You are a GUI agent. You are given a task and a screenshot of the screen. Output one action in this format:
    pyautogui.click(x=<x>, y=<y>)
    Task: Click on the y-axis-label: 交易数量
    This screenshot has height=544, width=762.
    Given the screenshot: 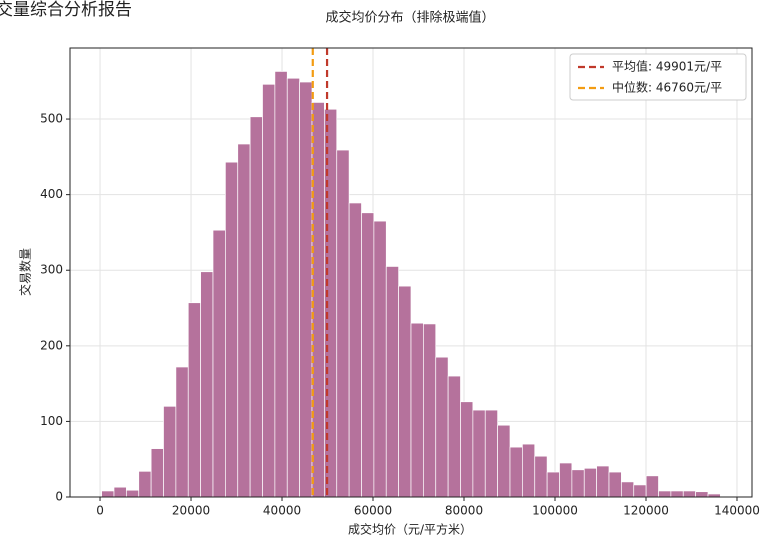 What is the action you would take?
    pyautogui.click(x=25, y=272)
    